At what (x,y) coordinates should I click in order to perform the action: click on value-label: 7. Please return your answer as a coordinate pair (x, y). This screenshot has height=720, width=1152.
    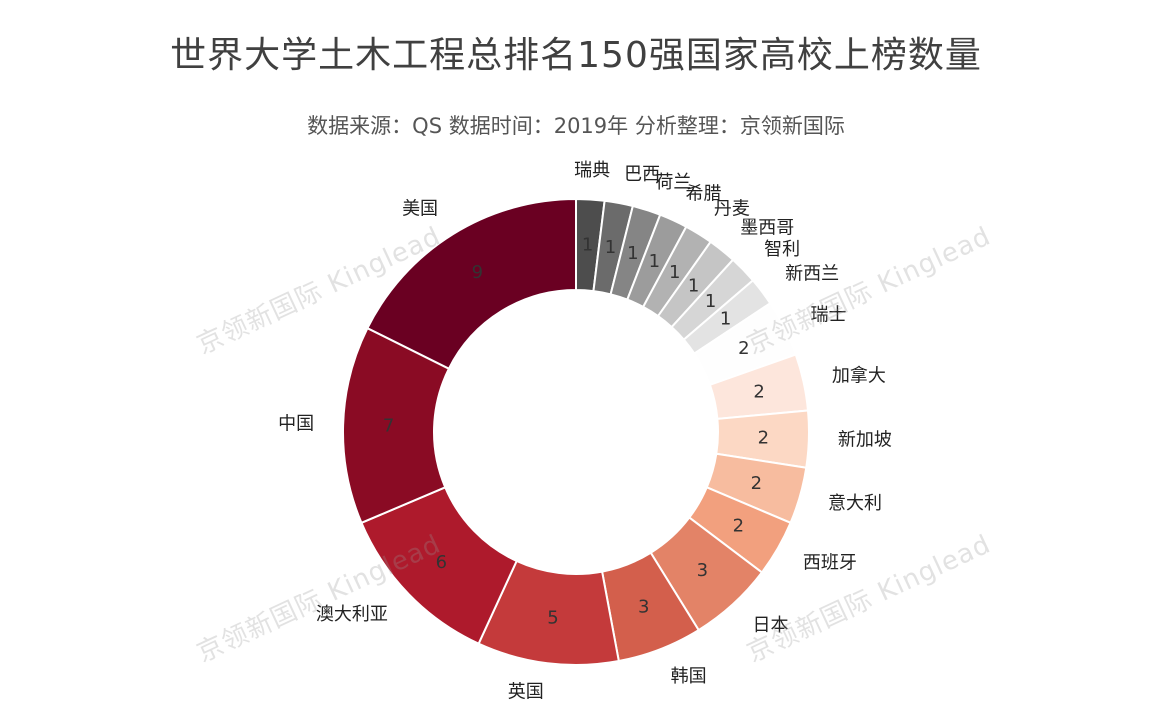
    Looking at the image, I should click on (388, 426).